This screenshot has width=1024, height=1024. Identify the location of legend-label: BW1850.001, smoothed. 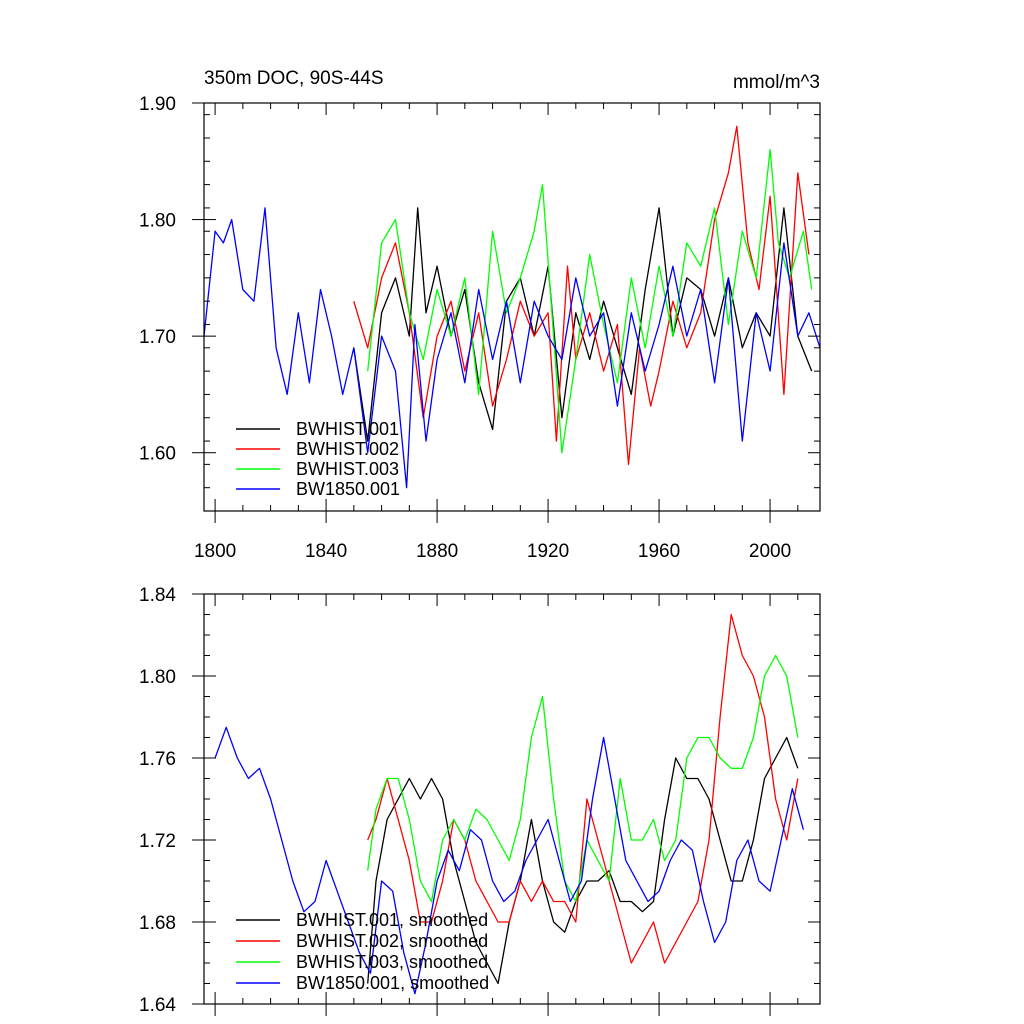
(392, 983).